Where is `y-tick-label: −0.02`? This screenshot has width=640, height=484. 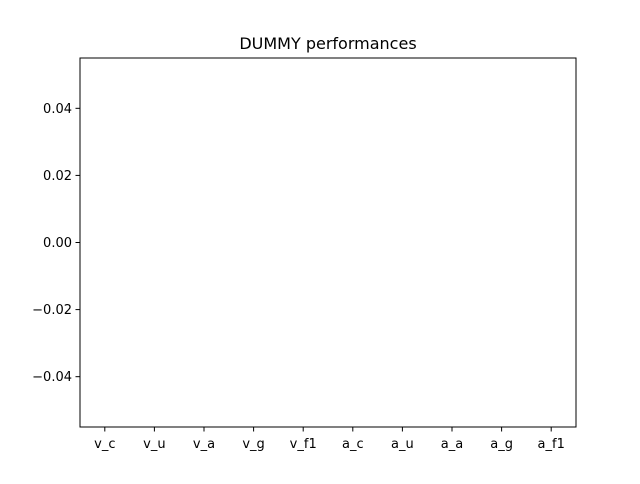
y-tick-label: −0.02 is located at coordinates (52, 310).